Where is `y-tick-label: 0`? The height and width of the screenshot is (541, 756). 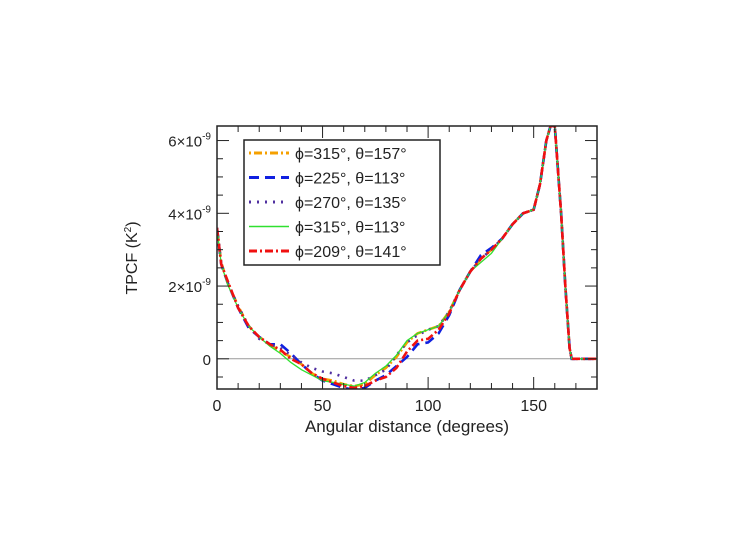 y-tick-label: 0 is located at coordinates (207, 360).